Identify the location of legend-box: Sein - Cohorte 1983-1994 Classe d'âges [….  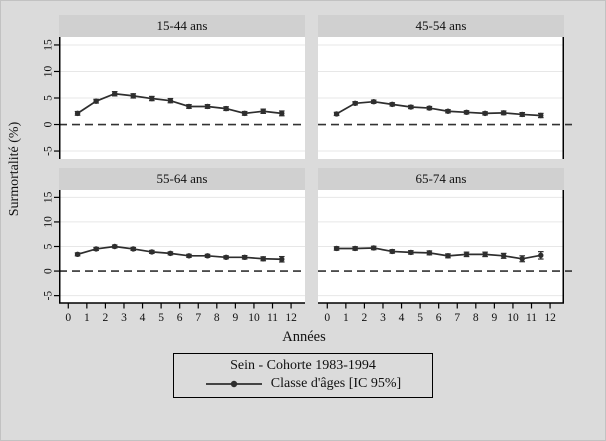
(303, 375).